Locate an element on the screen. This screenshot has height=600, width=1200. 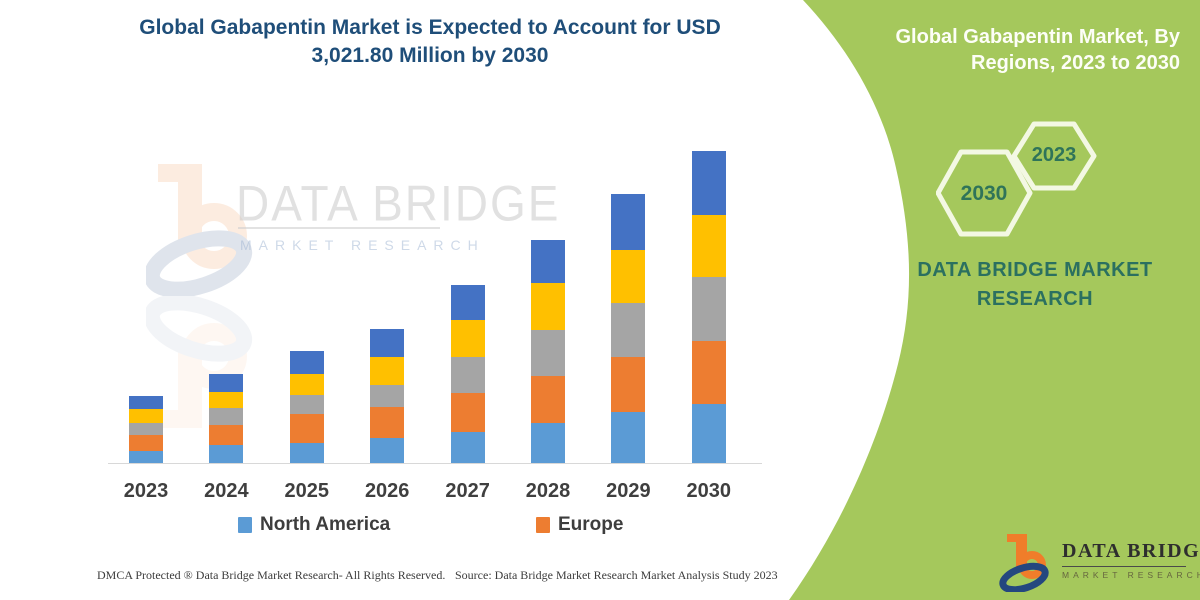
bar-2025-segment-north-america is located at coordinates (306, 452).